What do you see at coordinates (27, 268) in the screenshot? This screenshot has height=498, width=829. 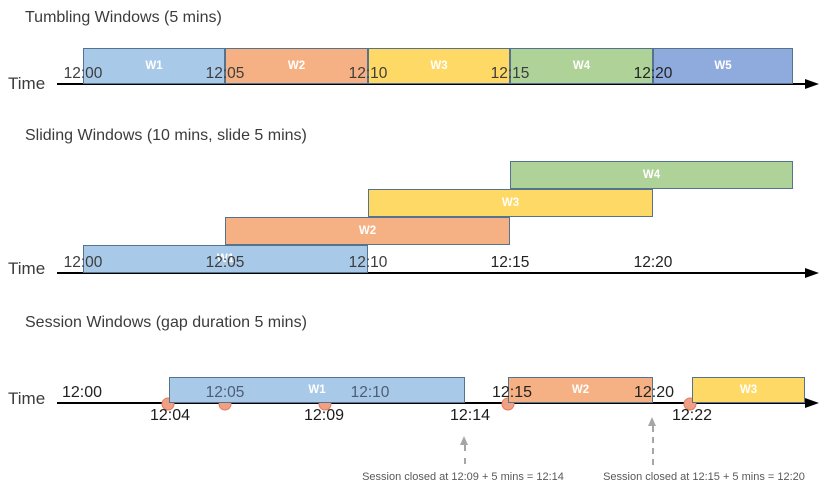 I see `sliding-time-axis-label: Time` at bounding box center [27, 268].